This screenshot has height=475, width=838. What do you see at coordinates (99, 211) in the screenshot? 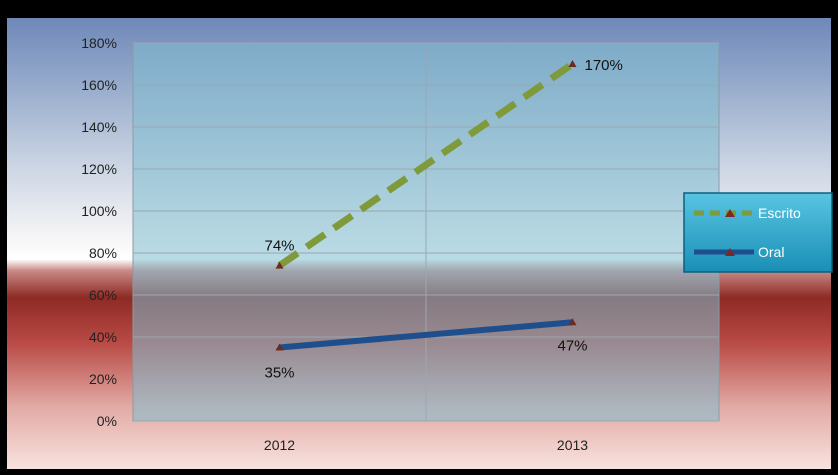
I see `y-tick-label: 100%` at bounding box center [99, 211].